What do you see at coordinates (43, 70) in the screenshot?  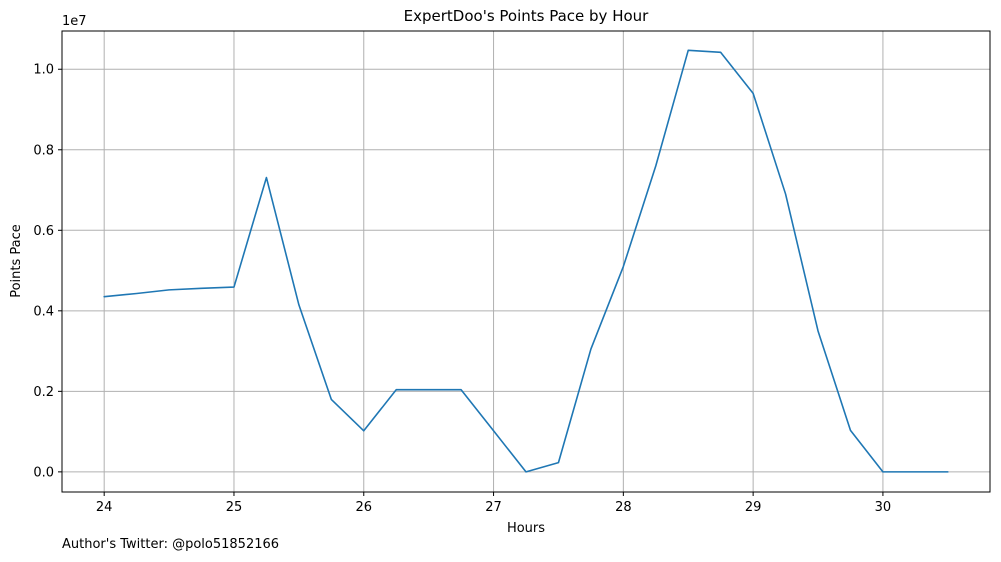 I see `y-tick-label: 1.0` at bounding box center [43, 70].